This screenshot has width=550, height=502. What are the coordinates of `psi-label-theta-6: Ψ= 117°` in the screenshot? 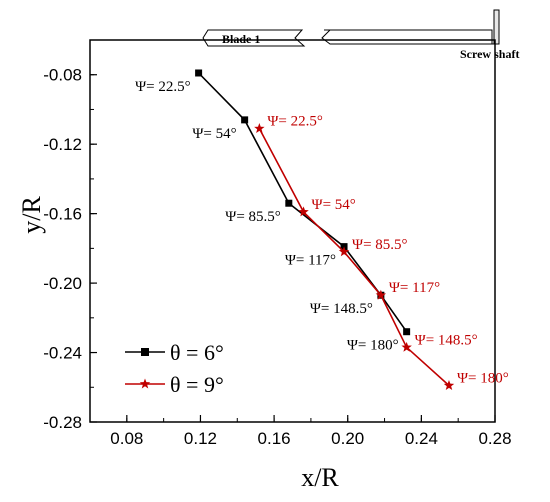 It's located at (310, 261).